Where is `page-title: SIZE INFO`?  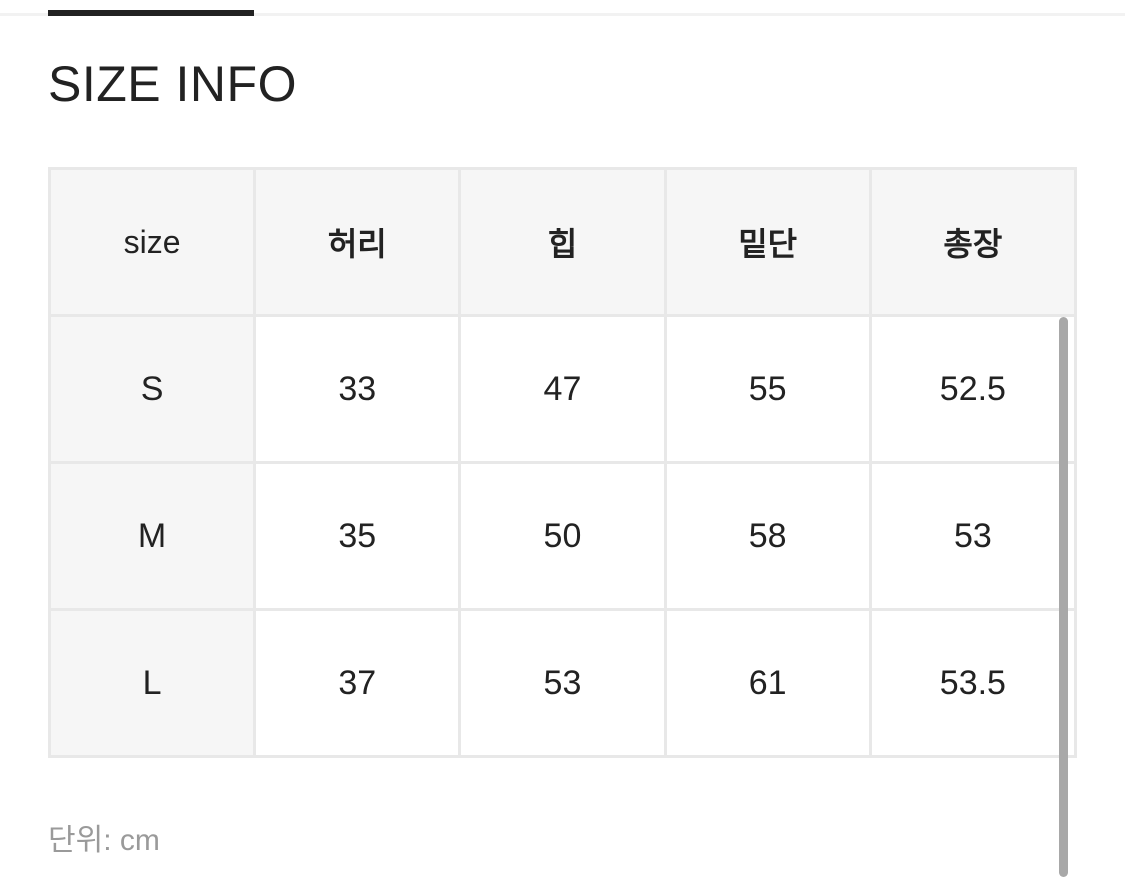
page-title: SIZE INFO is located at coordinates (172, 84).